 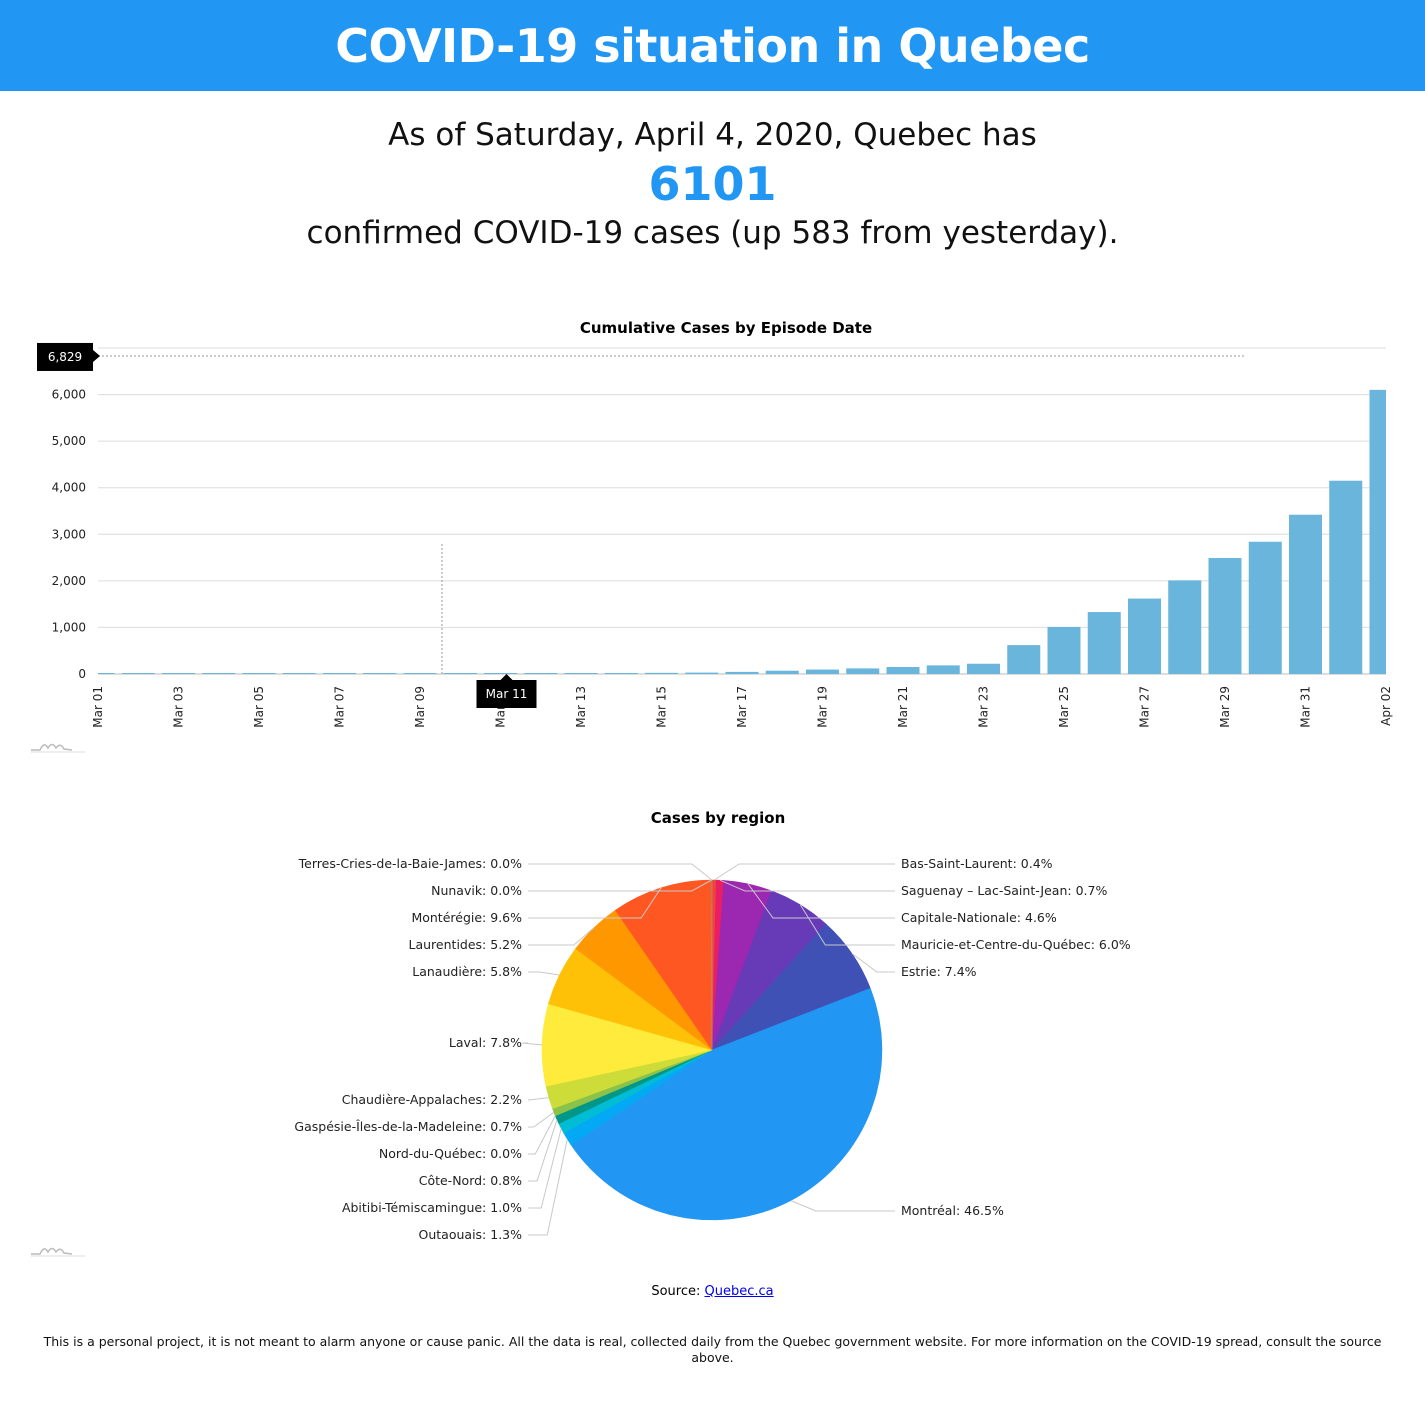 What do you see at coordinates (939, 971) in the screenshot?
I see `pie-label: Estrie: 7.4%` at bounding box center [939, 971].